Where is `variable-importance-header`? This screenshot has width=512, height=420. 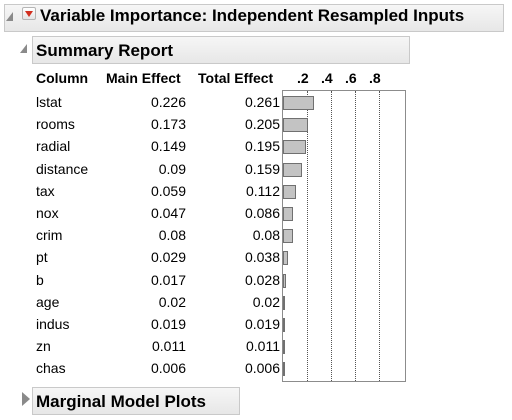 variable-importance-header is located at coordinates (254, 18).